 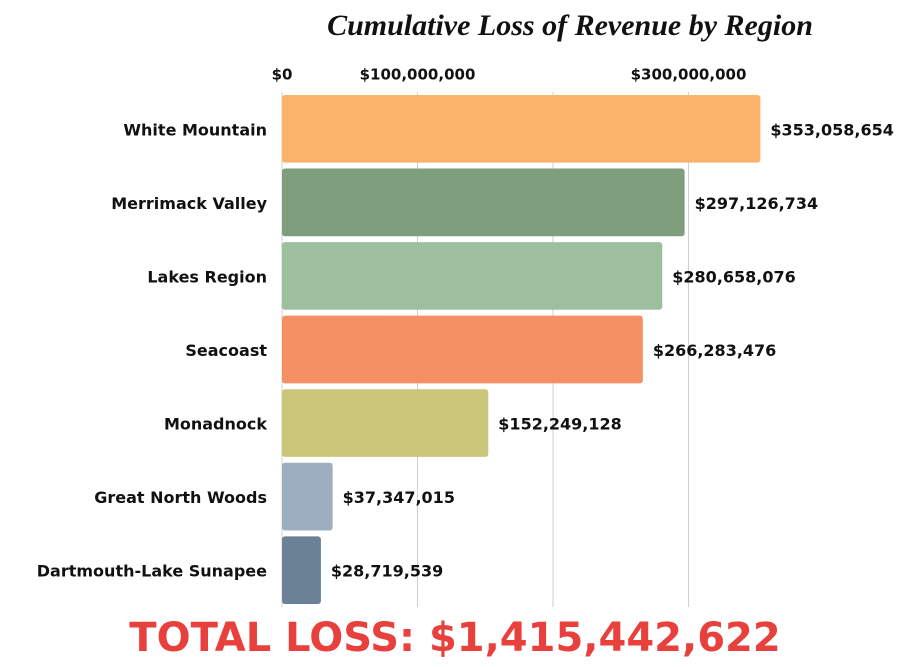 What do you see at coordinates (152, 571) in the screenshot?
I see `y-tick-label: Dartmouth-Lake Sunapee` at bounding box center [152, 571].